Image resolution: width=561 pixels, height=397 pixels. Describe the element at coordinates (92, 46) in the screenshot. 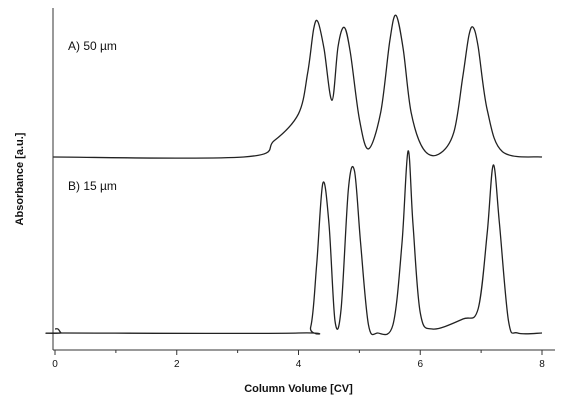

I see `series-label-a: A) 50 µm` at that location.